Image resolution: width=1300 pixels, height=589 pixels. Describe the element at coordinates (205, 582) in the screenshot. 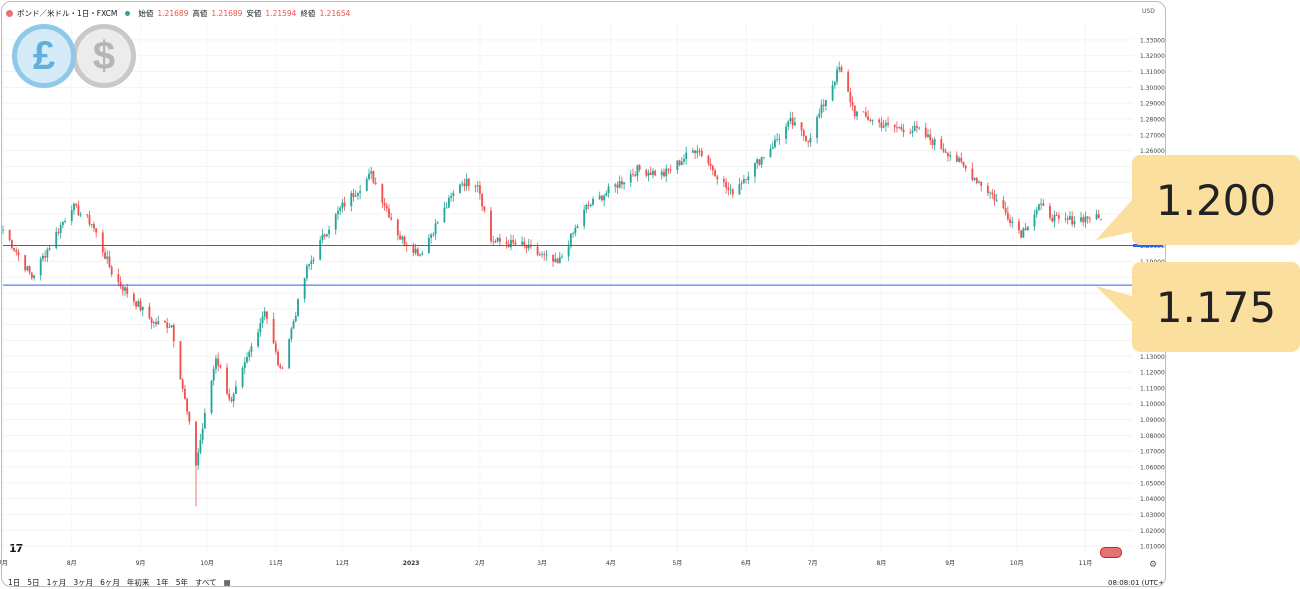

I see `range-all: すべて` at that location.